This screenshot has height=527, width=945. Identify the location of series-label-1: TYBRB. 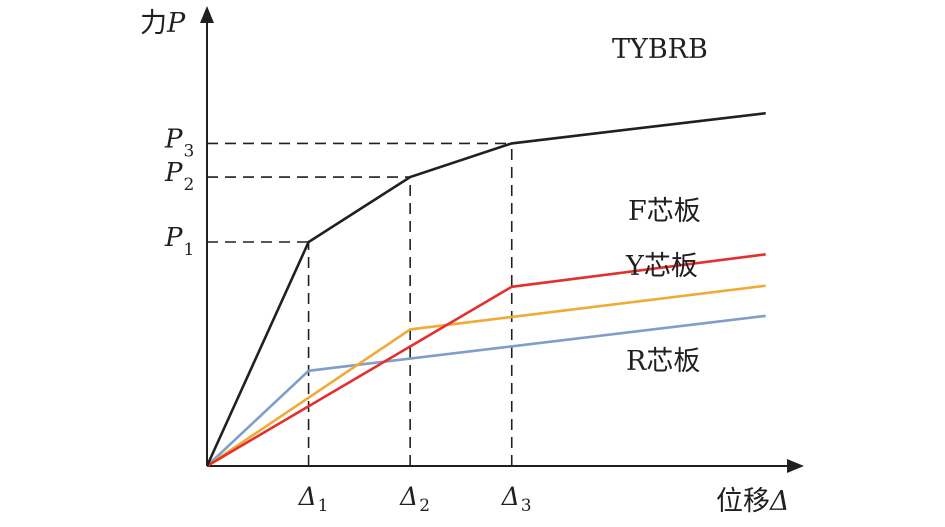
(660, 49).